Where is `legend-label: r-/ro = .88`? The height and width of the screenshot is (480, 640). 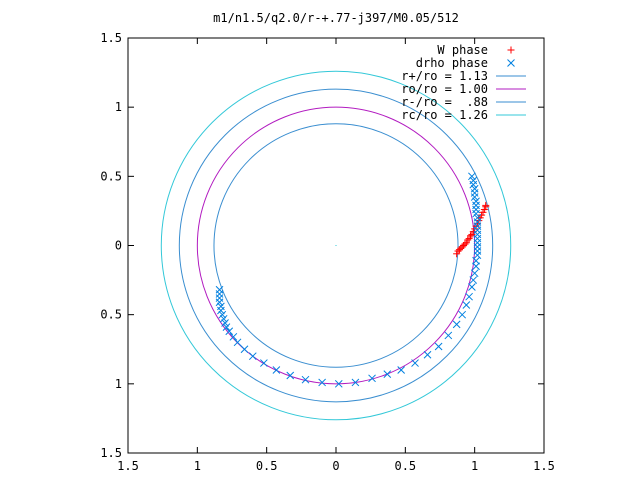
legend-label: r-/ro = .88 is located at coordinates (444, 102).